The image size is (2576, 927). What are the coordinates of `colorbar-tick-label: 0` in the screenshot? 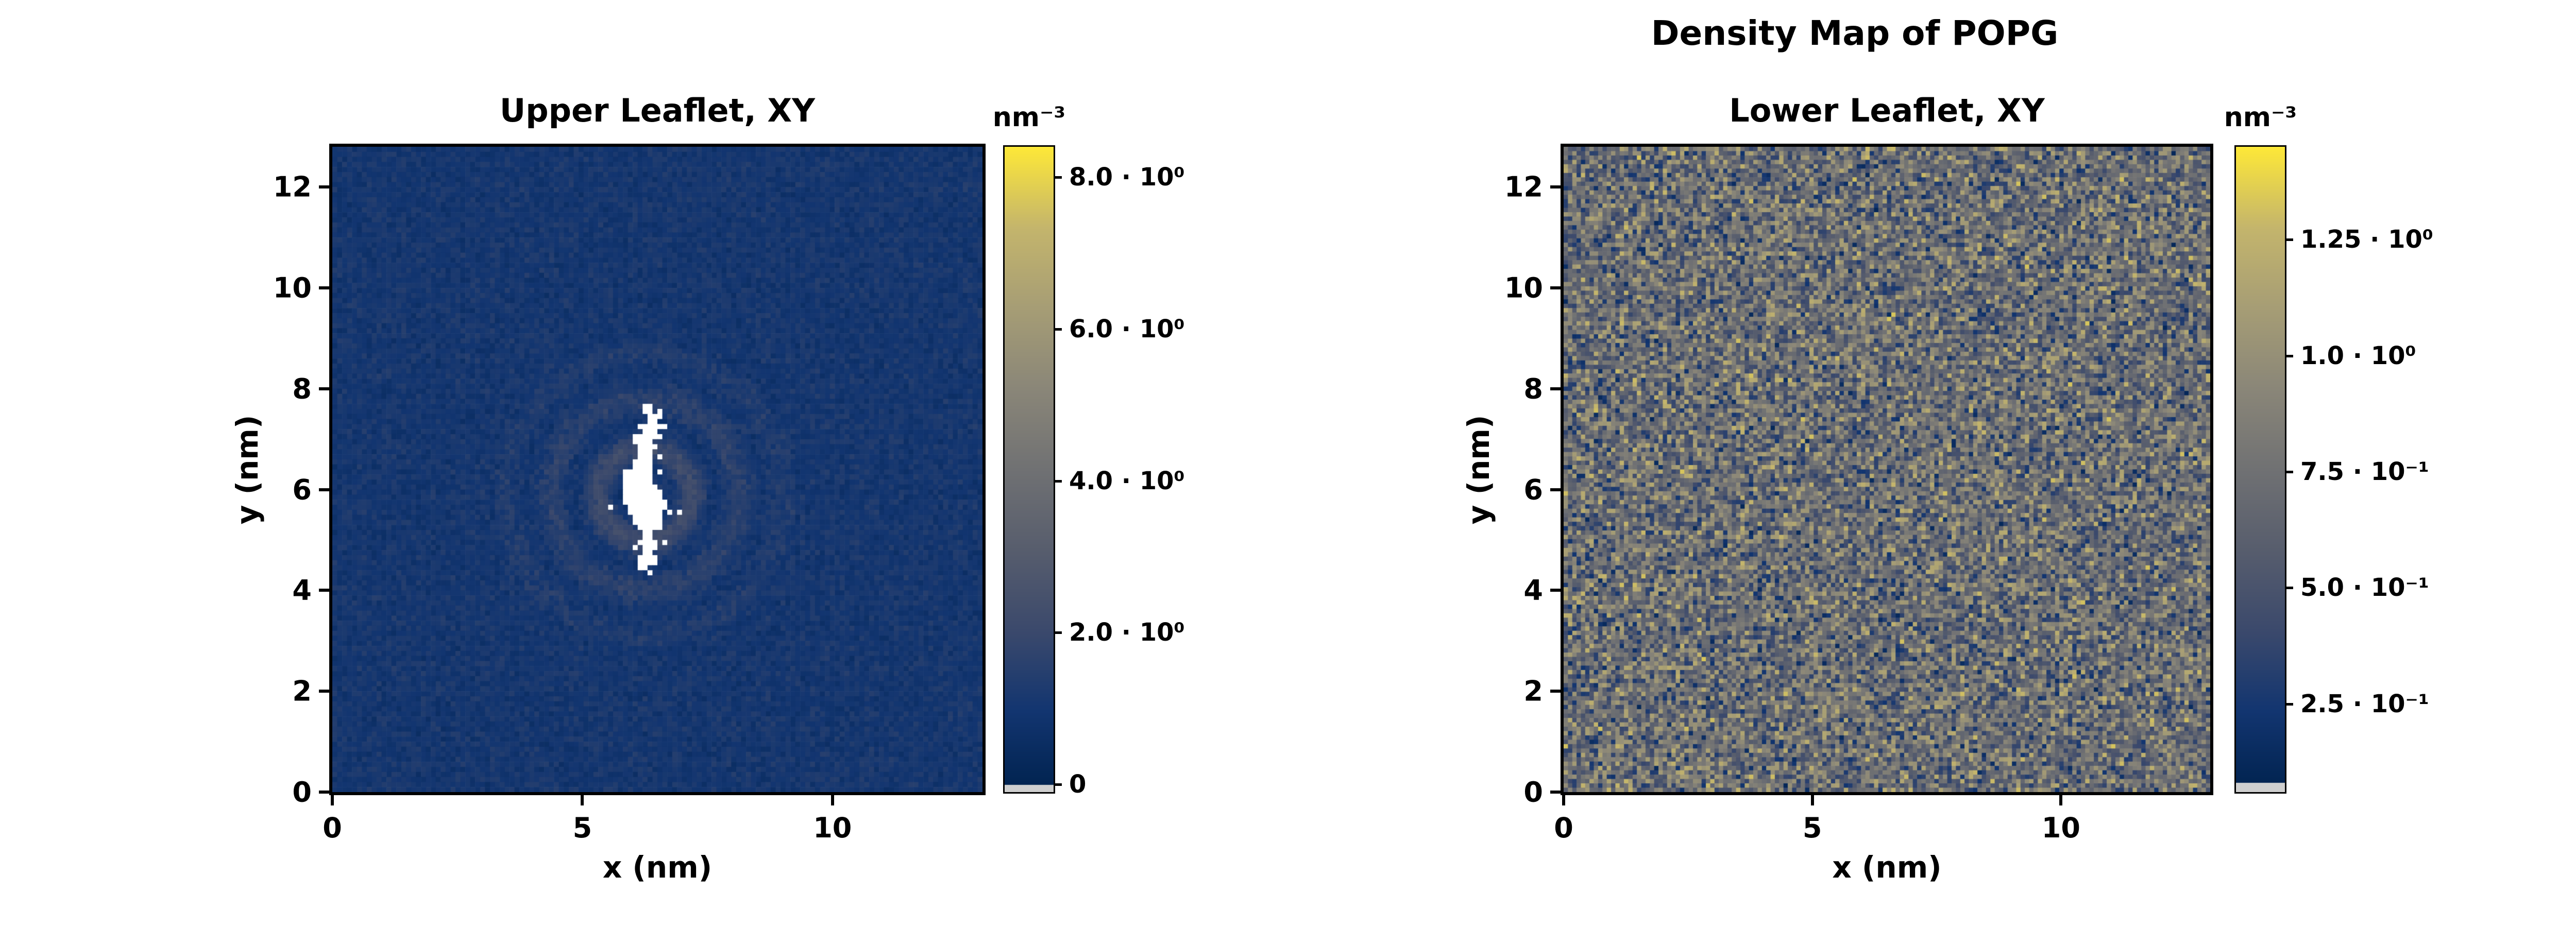 It's located at (1078, 784).